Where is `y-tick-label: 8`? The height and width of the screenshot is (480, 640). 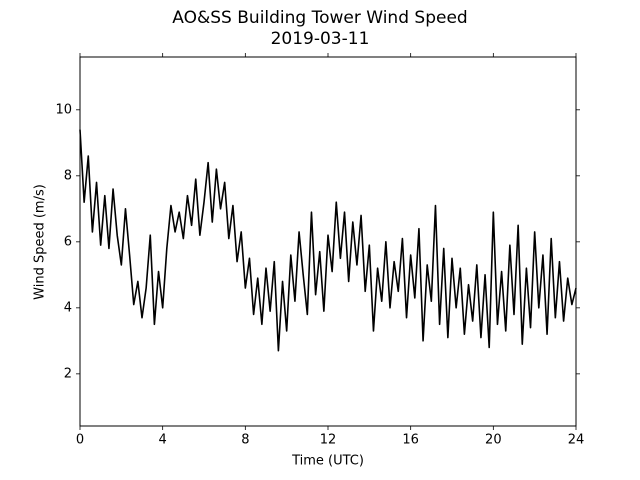
y-tick-label: 8 is located at coordinates (68, 175).